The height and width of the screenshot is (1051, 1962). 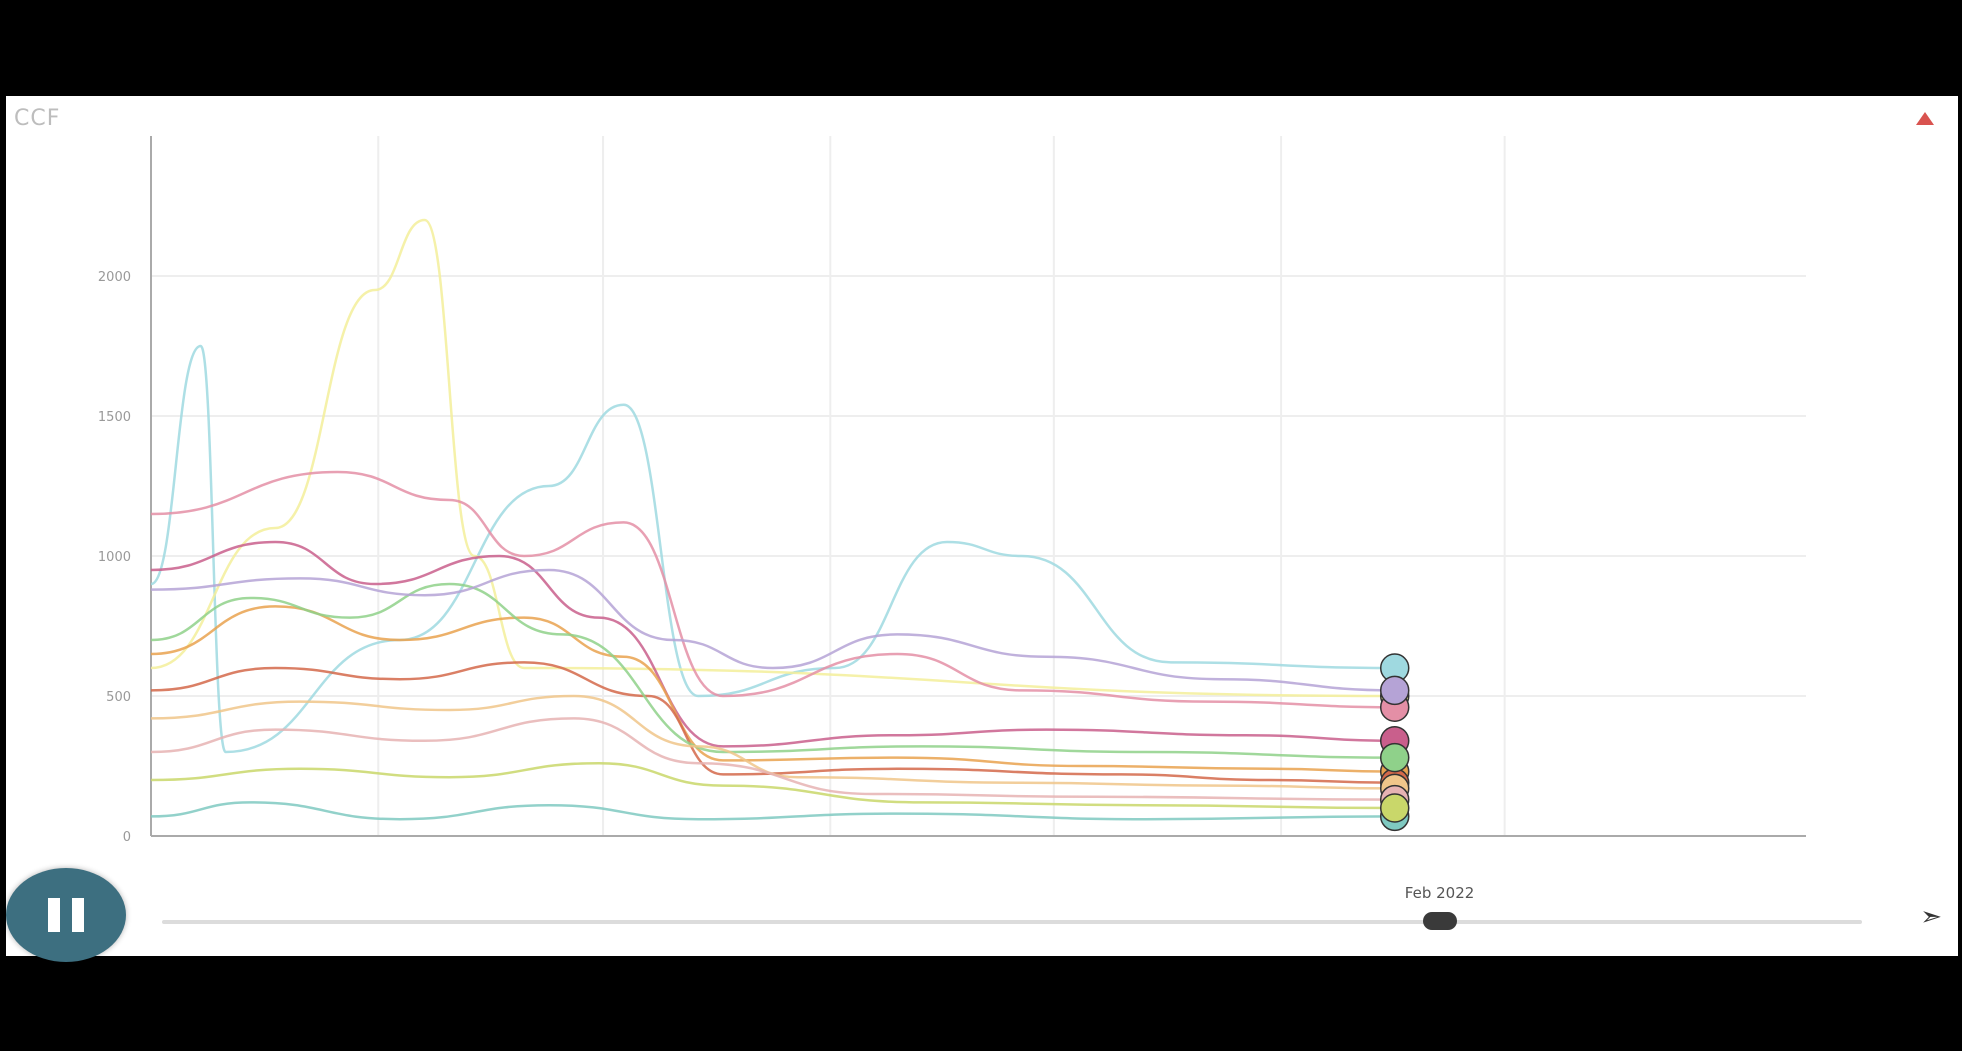 What do you see at coordinates (54, 915) in the screenshot?
I see `pause-icon` at bounding box center [54, 915].